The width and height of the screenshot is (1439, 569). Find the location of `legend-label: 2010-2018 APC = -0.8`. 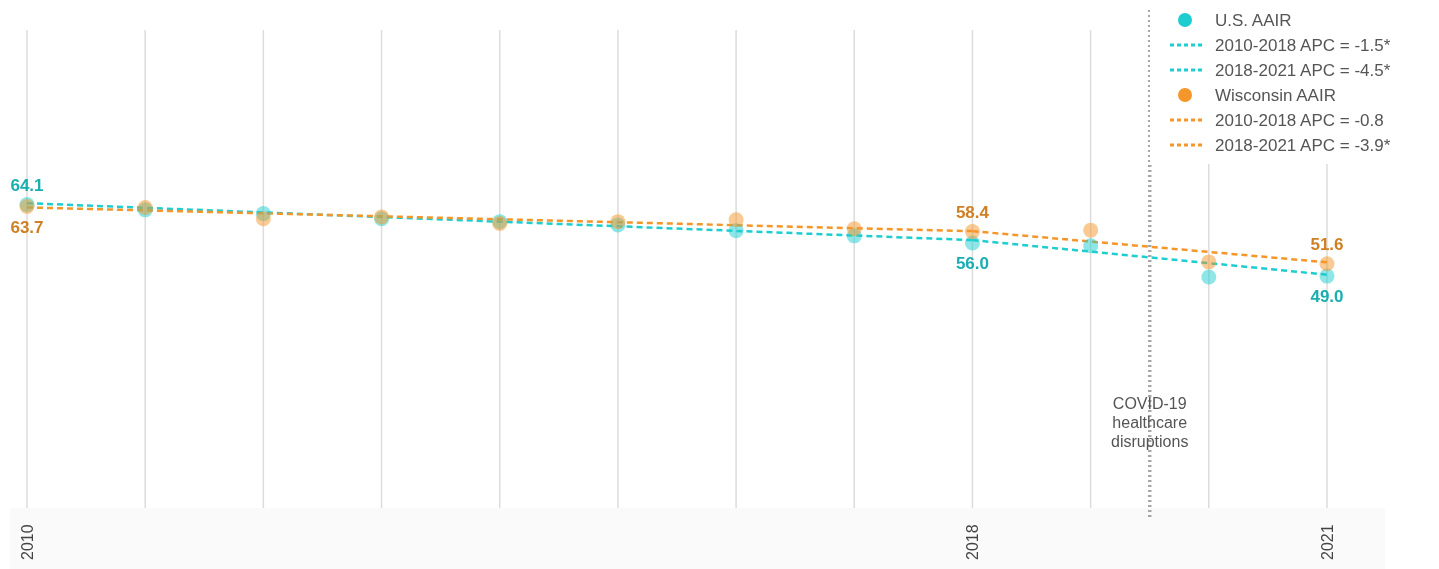

legend-label: 2010-2018 APC = -0.8 is located at coordinates (1299, 120).